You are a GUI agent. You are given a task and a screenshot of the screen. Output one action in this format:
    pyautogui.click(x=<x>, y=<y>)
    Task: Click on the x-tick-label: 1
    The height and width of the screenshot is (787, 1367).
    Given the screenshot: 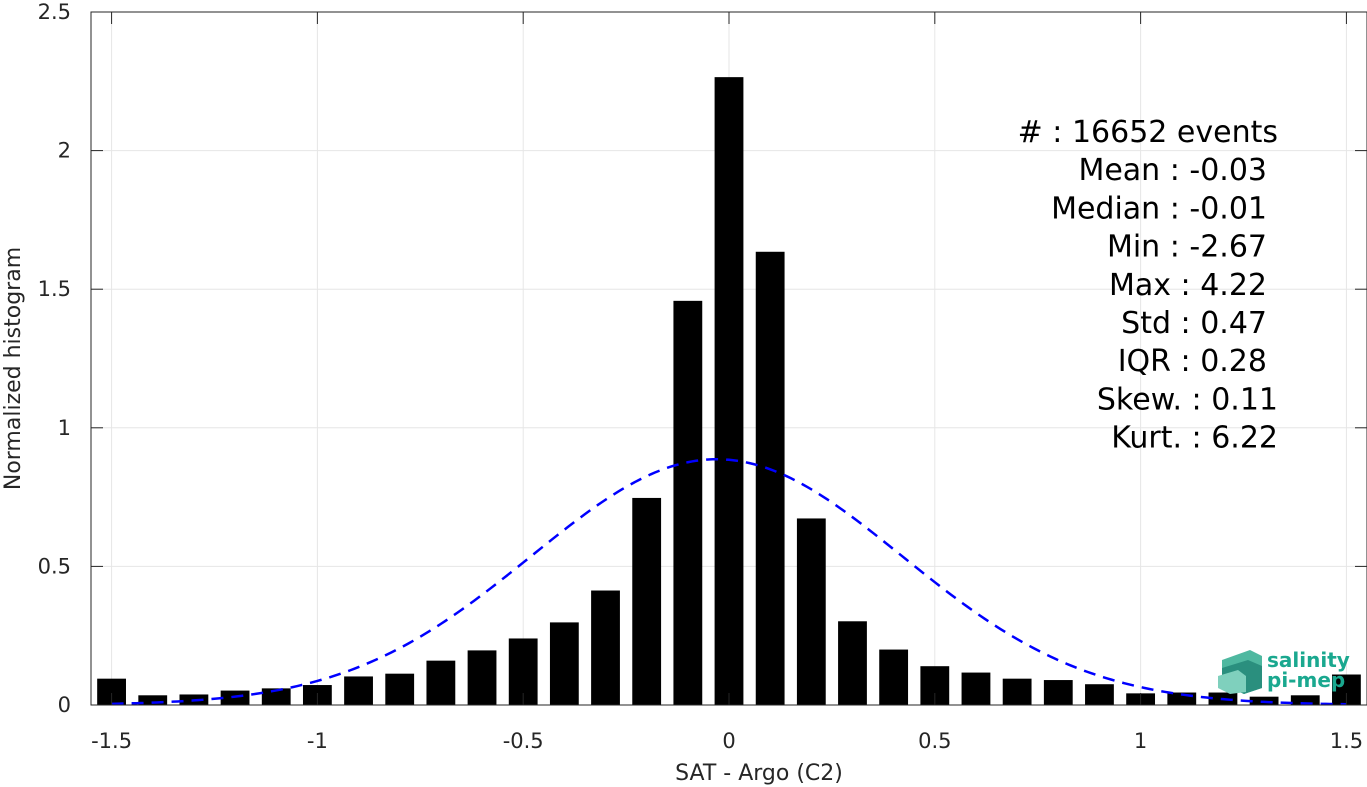 What is the action you would take?
    pyautogui.click(x=1140, y=741)
    